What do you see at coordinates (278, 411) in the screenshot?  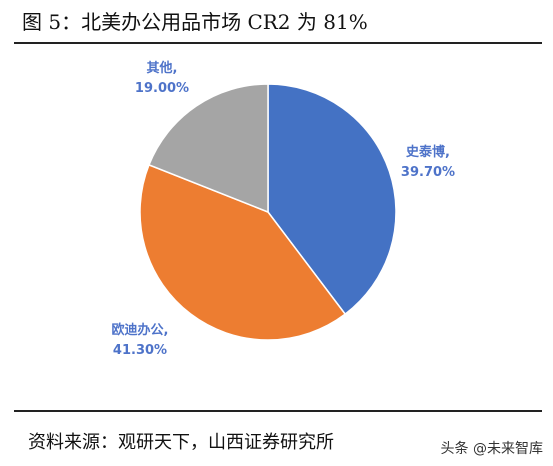 I see `bottom-rule` at bounding box center [278, 411].